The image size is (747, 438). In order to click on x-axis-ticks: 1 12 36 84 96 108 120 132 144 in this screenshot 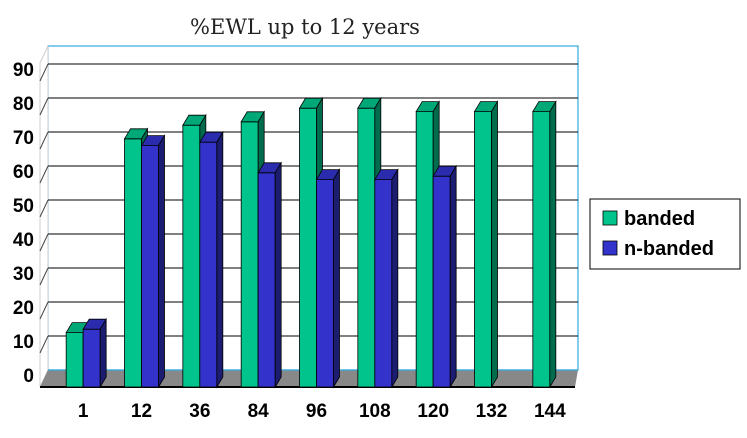, I will do `click(322, 411)`.